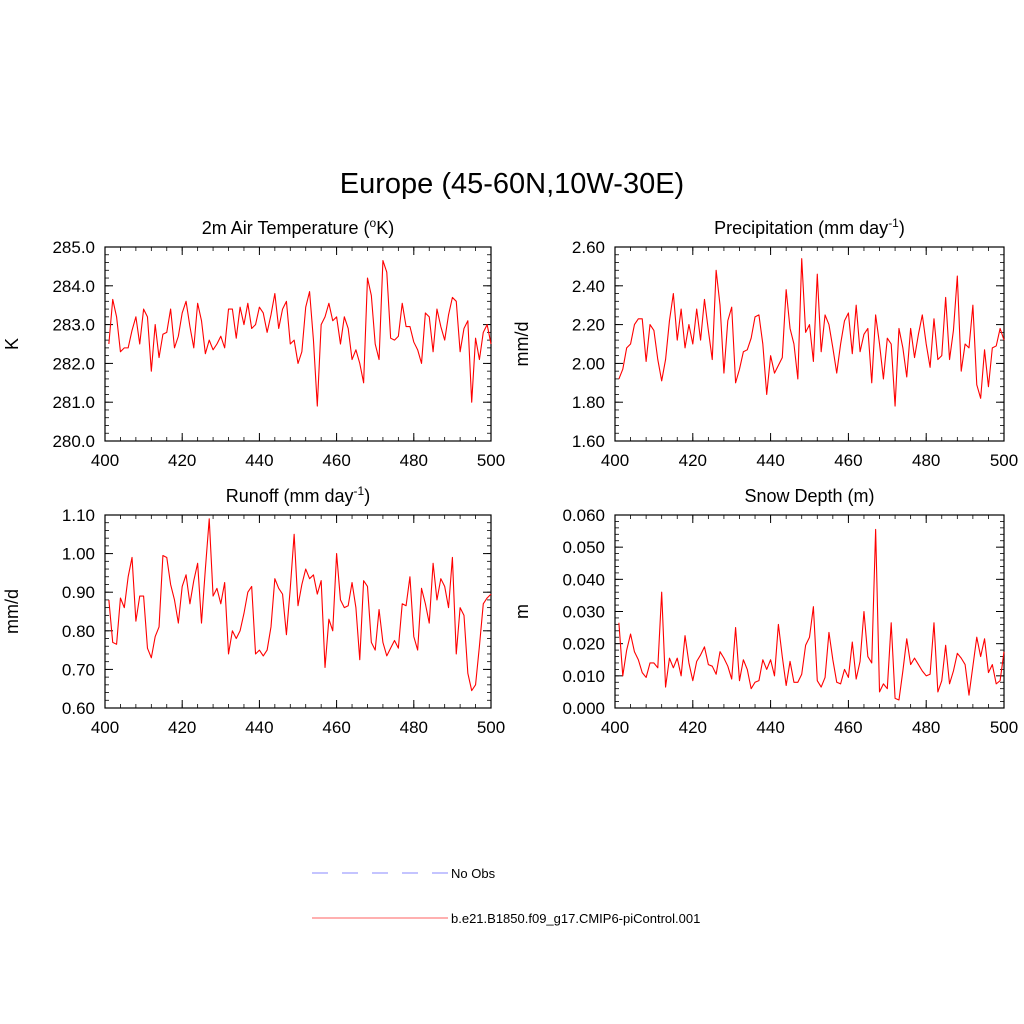 The width and height of the screenshot is (1024, 1024). I want to click on y-tick-label: 1.80, so click(588, 402).